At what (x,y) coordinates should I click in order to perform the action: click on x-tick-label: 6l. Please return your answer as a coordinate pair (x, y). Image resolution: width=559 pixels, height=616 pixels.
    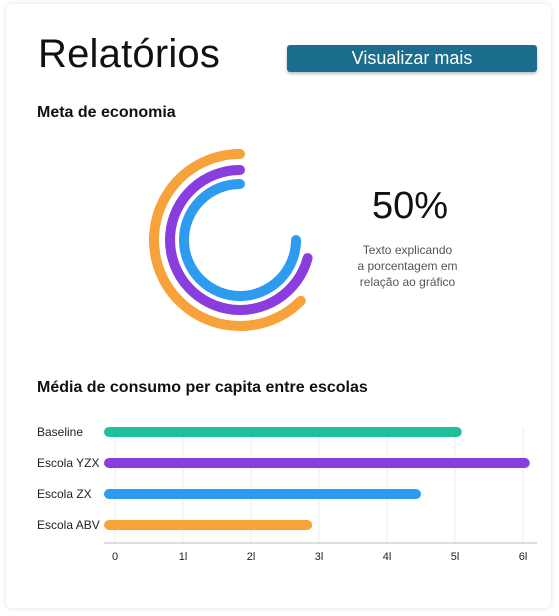
    Looking at the image, I should click on (523, 557).